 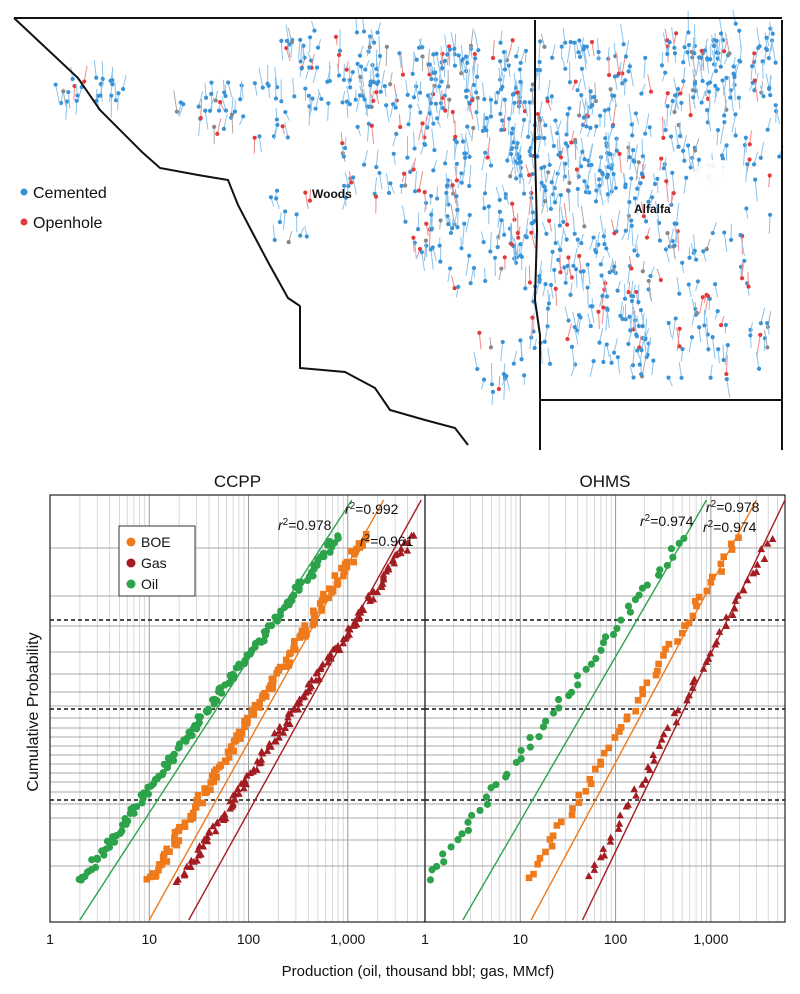 I want to click on legend-cemented-label: Cemented, so click(x=70, y=193).